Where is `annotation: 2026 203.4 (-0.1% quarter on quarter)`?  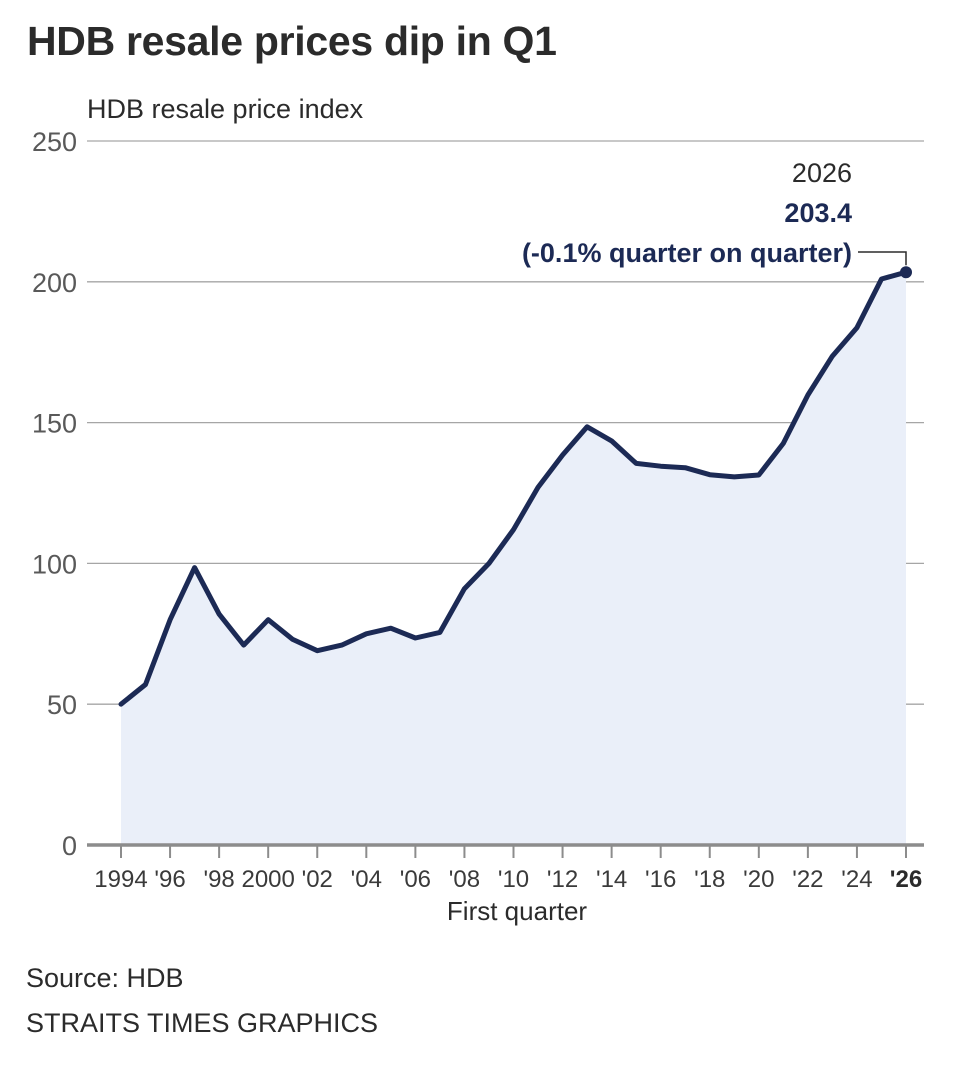
annotation: 2026 203.4 (-0.1% quarter on quarter) is located at coordinates (717, 218).